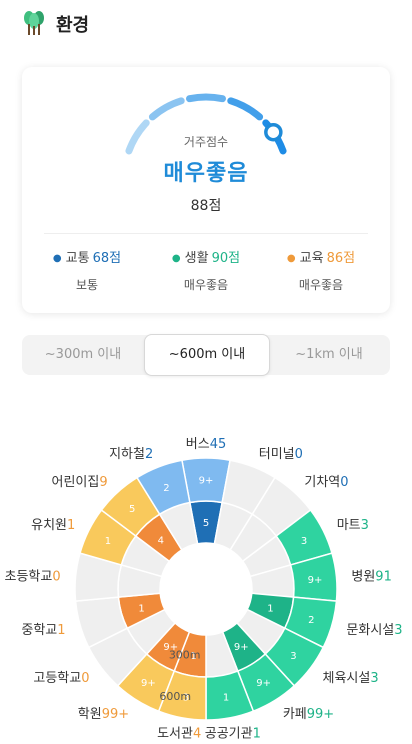 This screenshot has height=744, width=412. Describe the element at coordinates (206, 124) in the screenshot. I see `score-gauge` at that location.